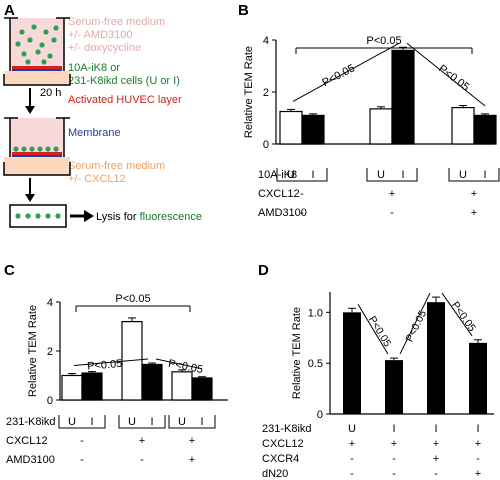 This screenshot has height=480, width=500. I want to click on panel-letter-c: C, so click(9, 270).